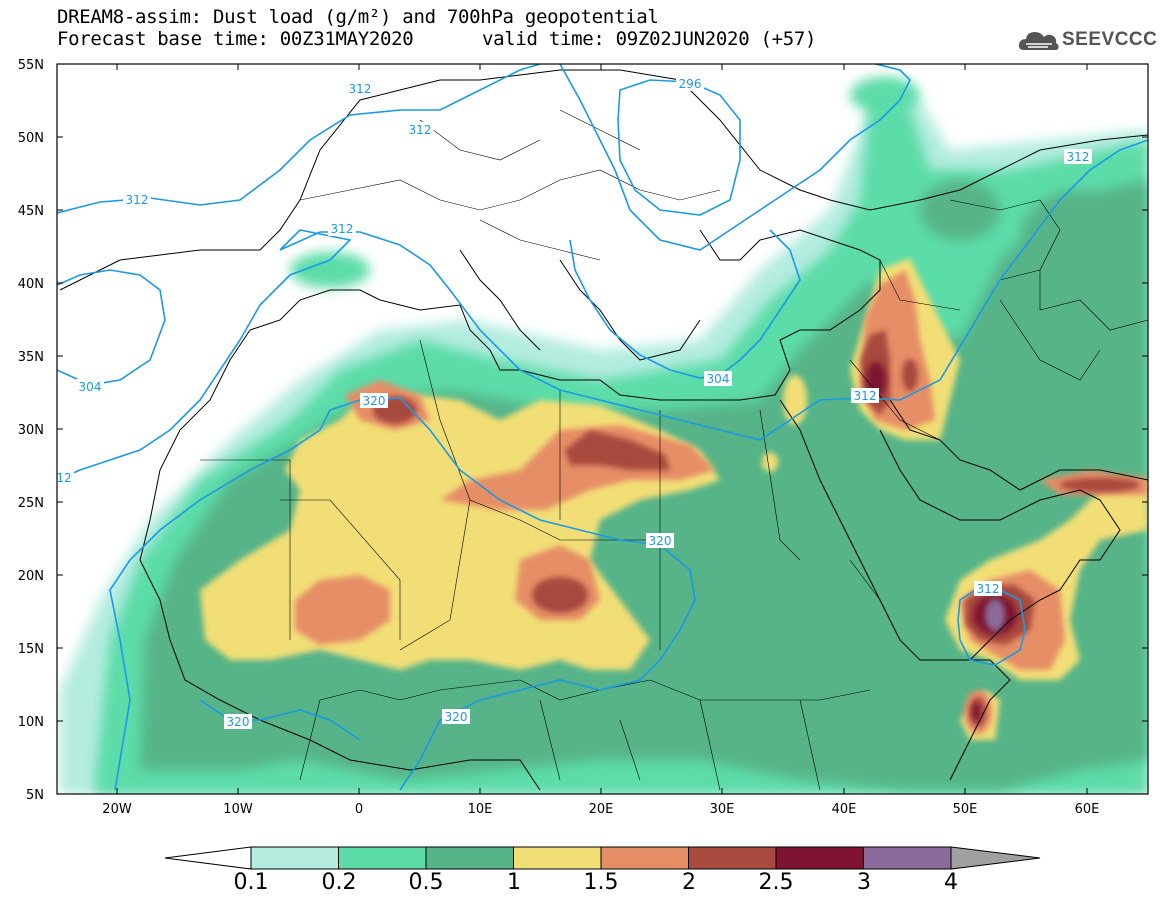 The image size is (1165, 907). Describe the element at coordinates (117, 809) in the screenshot. I see `lon-label: 20W` at that location.